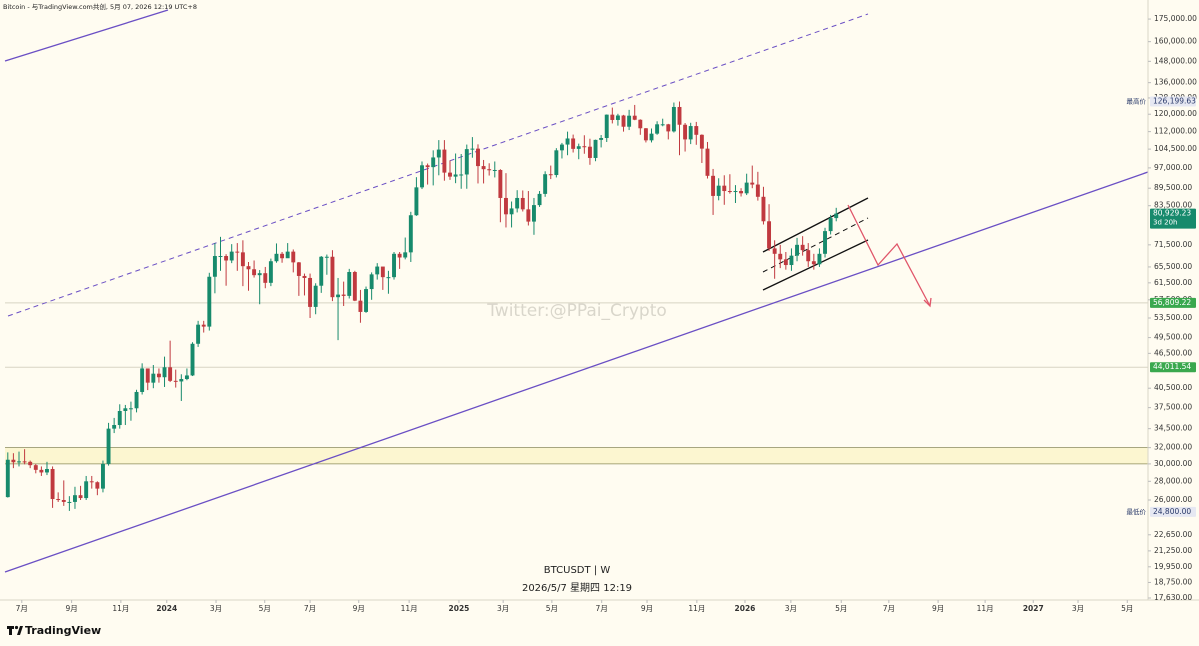 The image size is (1199, 646). What do you see at coordinates (1173, 302) in the screenshot?
I see `price-label-box` at bounding box center [1173, 302].